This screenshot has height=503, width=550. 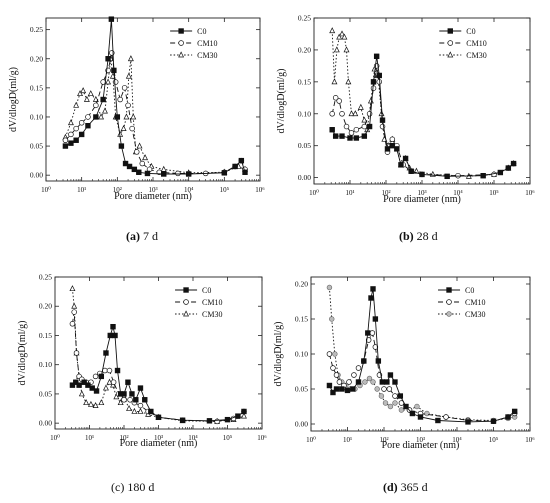 I want to click on y-tick-label: 0.10, so click(x=301, y=354).